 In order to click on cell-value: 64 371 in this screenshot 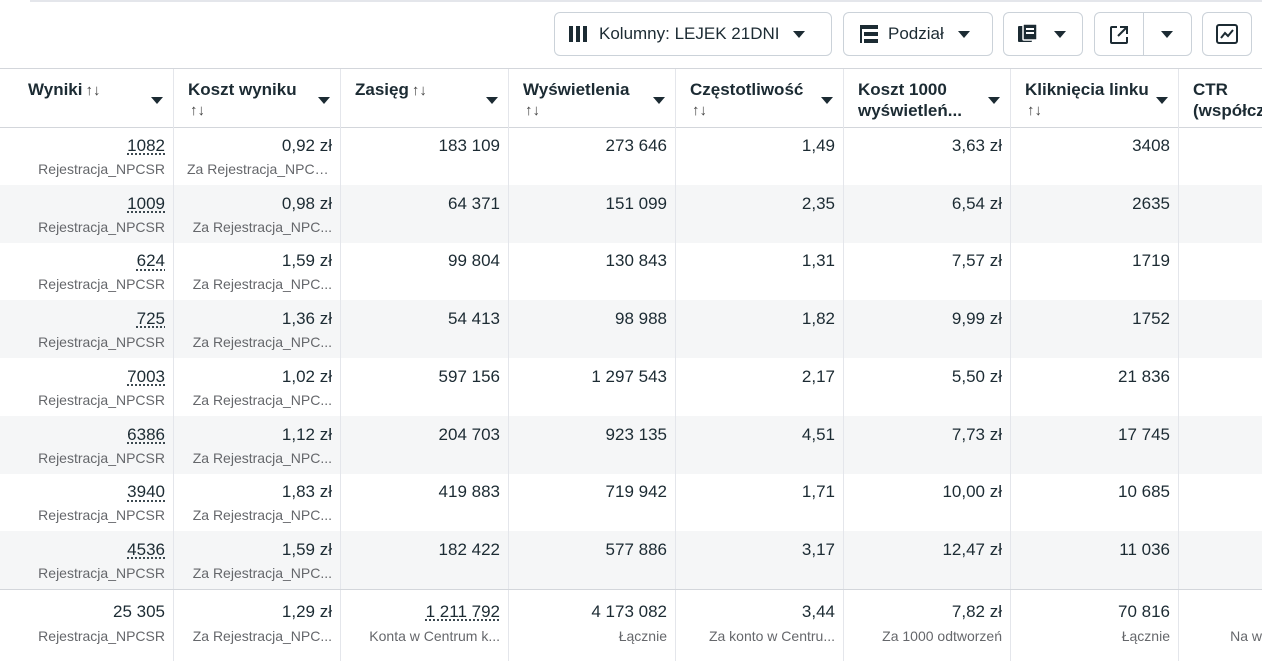, I will do `click(474, 204)`.